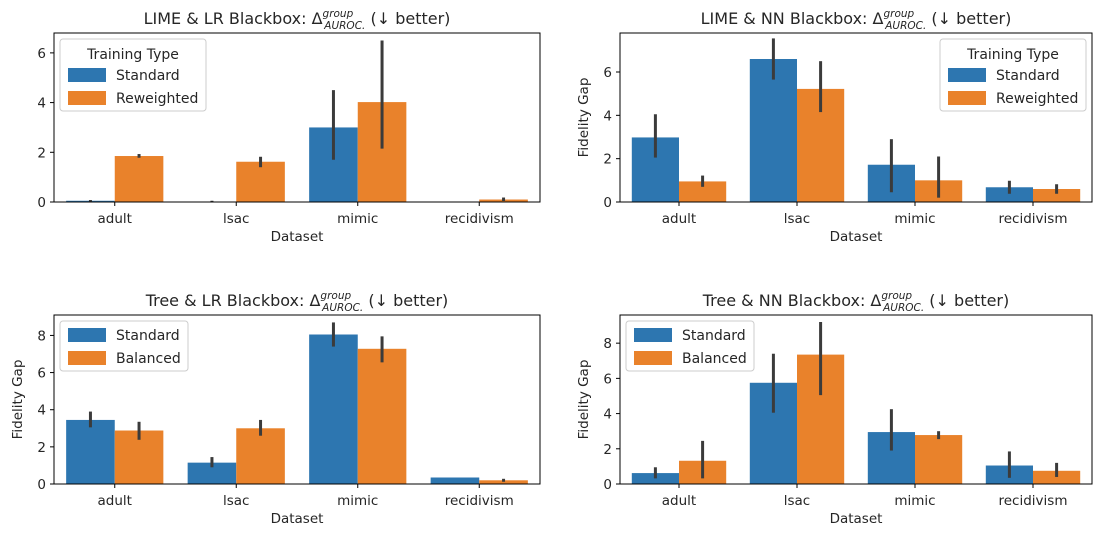 The height and width of the screenshot is (536, 1099). Describe the element at coordinates (333, 409) in the screenshot. I see `bar-standard-mimic` at that location.